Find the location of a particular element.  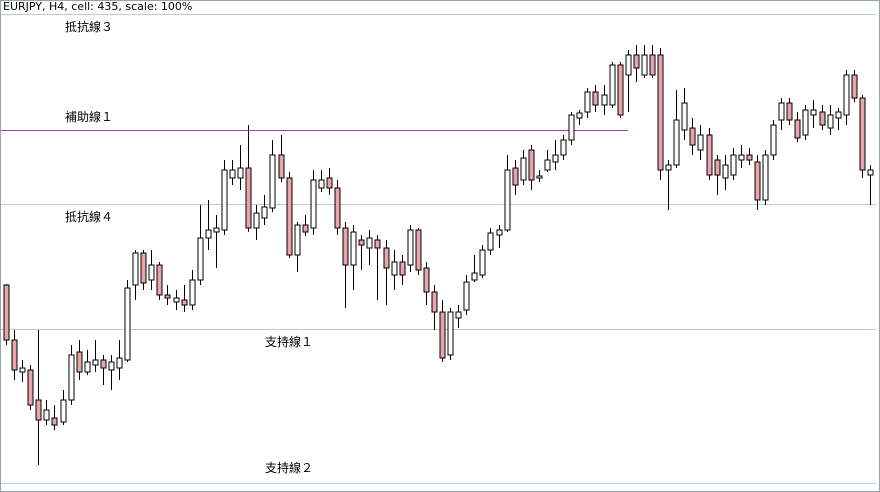

level-label: 抵抗線３ is located at coordinates (89, 26).